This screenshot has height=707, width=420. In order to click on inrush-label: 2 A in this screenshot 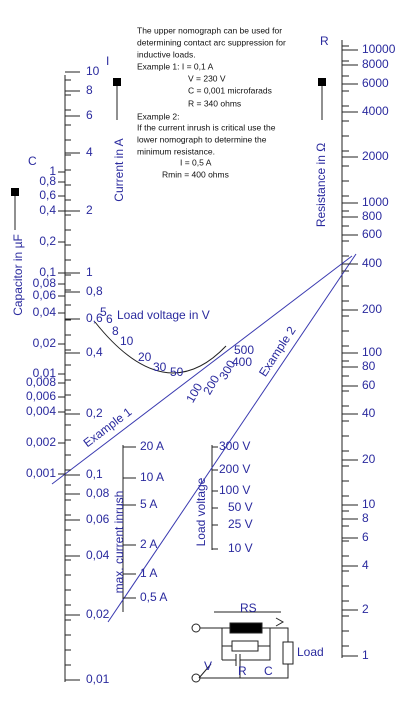, I will do `click(148, 544)`.